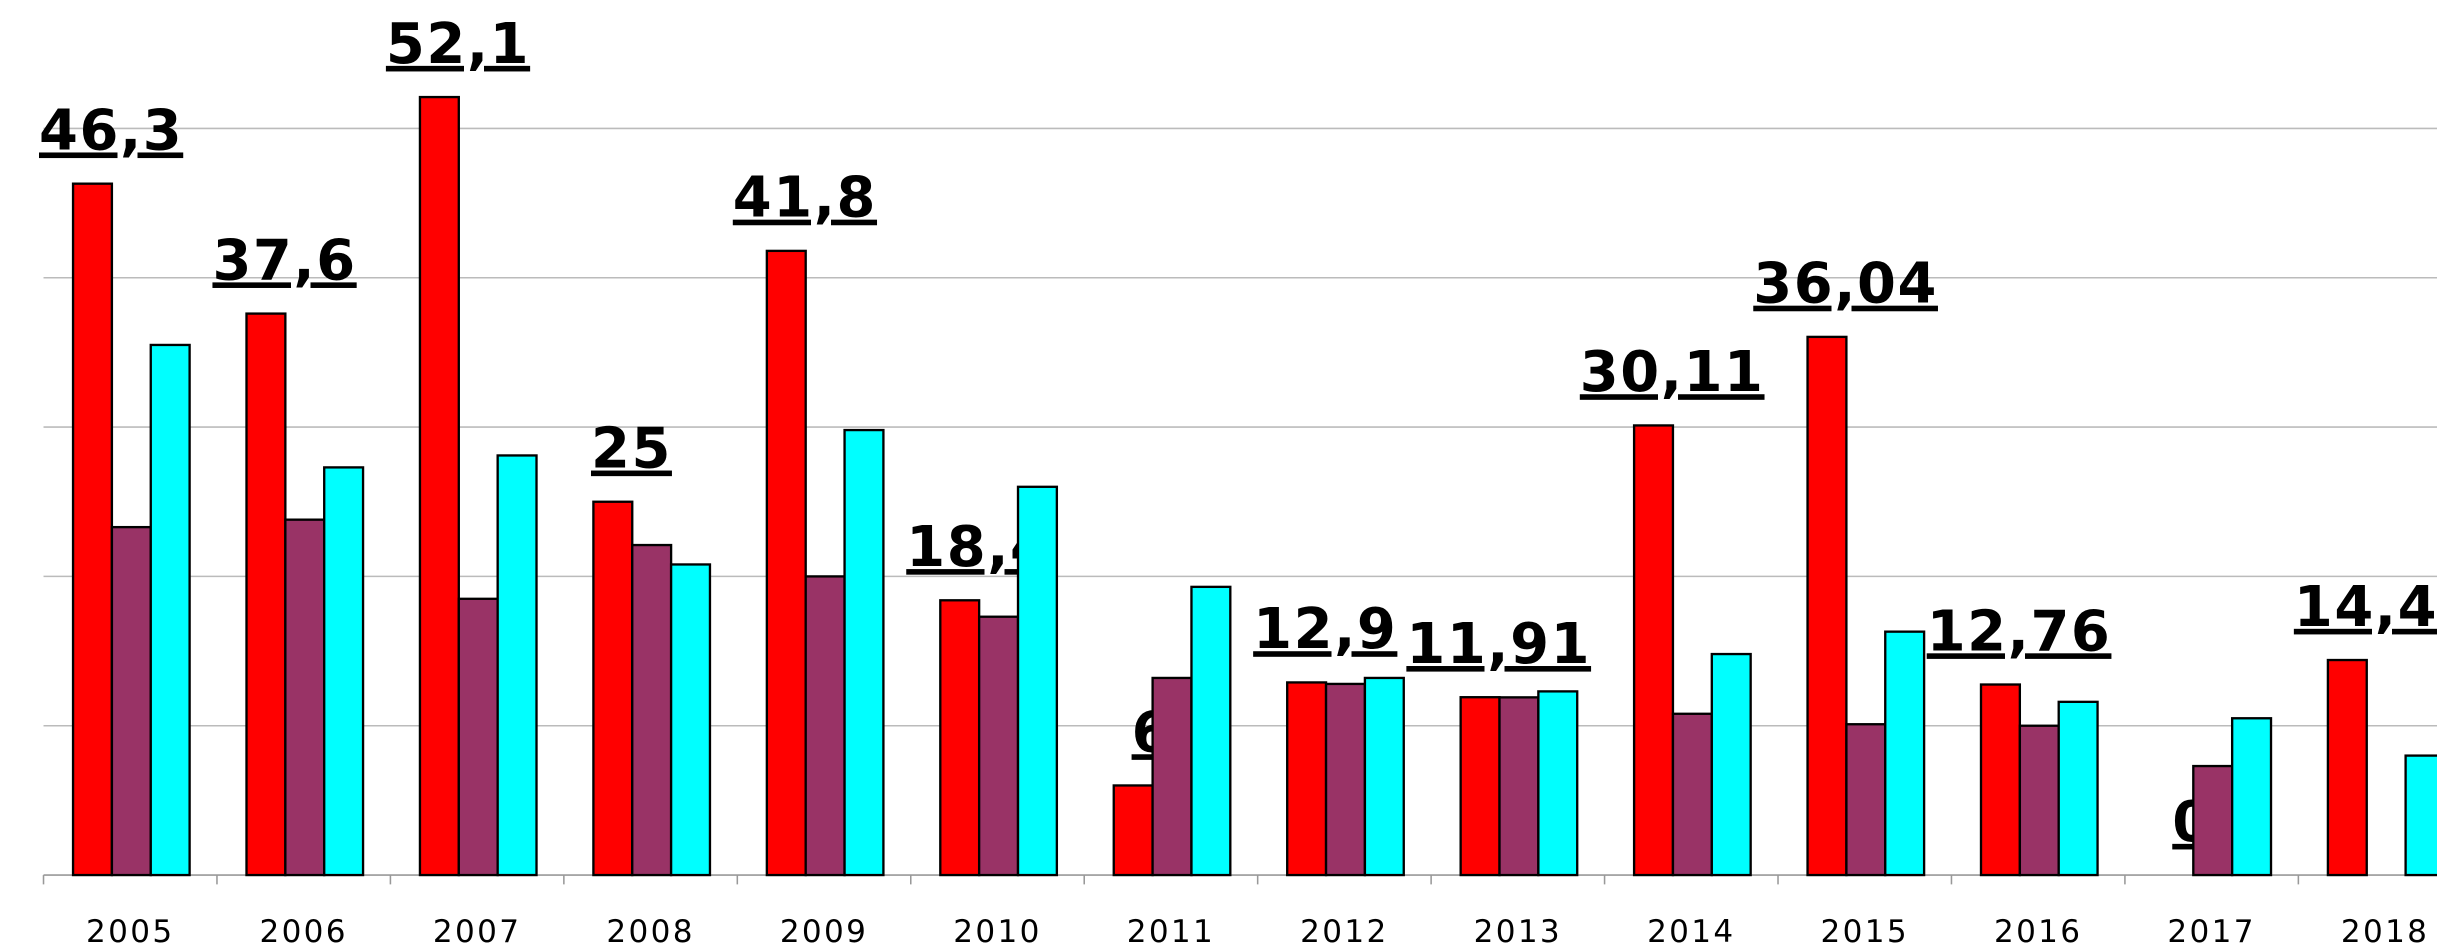  Describe the element at coordinates (1845, 284) in the screenshot. I see `data-label: 36,04` at that location.